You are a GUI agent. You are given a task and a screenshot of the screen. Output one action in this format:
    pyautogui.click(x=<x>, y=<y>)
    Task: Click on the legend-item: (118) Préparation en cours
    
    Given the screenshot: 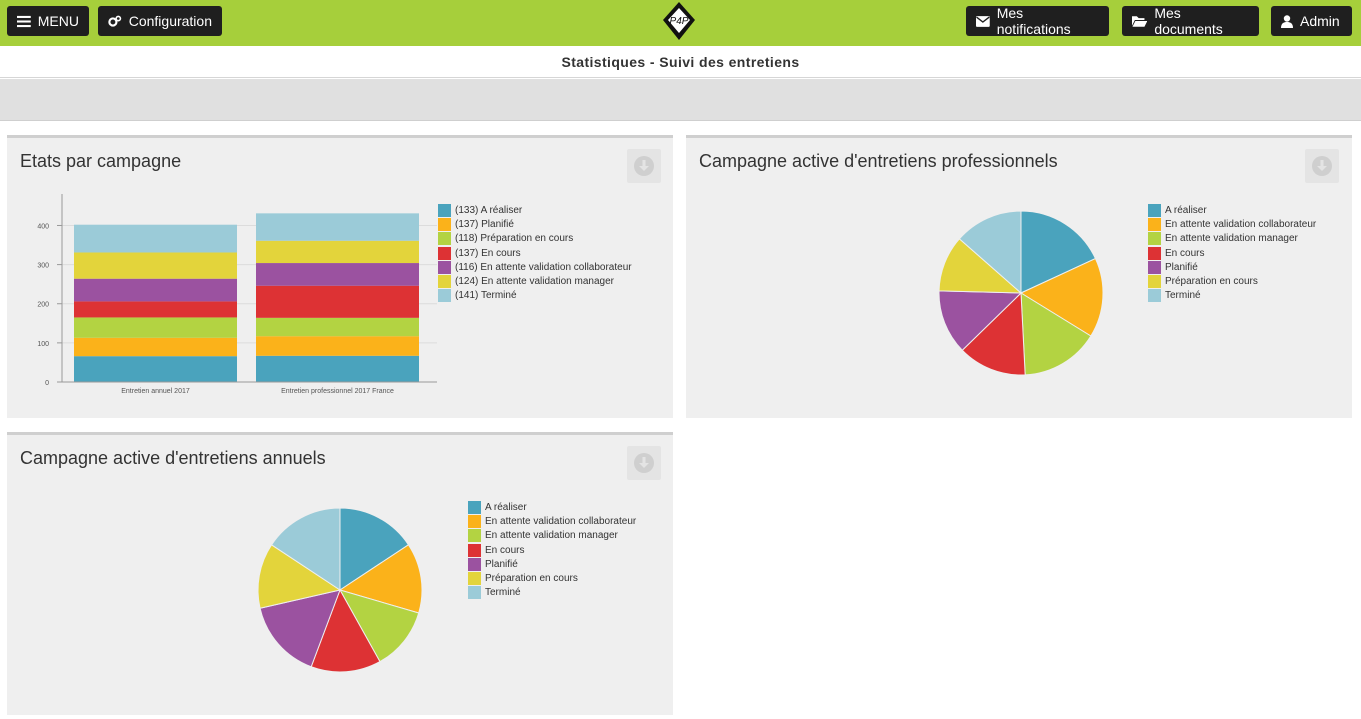 What is the action you would take?
    pyautogui.click(x=535, y=239)
    